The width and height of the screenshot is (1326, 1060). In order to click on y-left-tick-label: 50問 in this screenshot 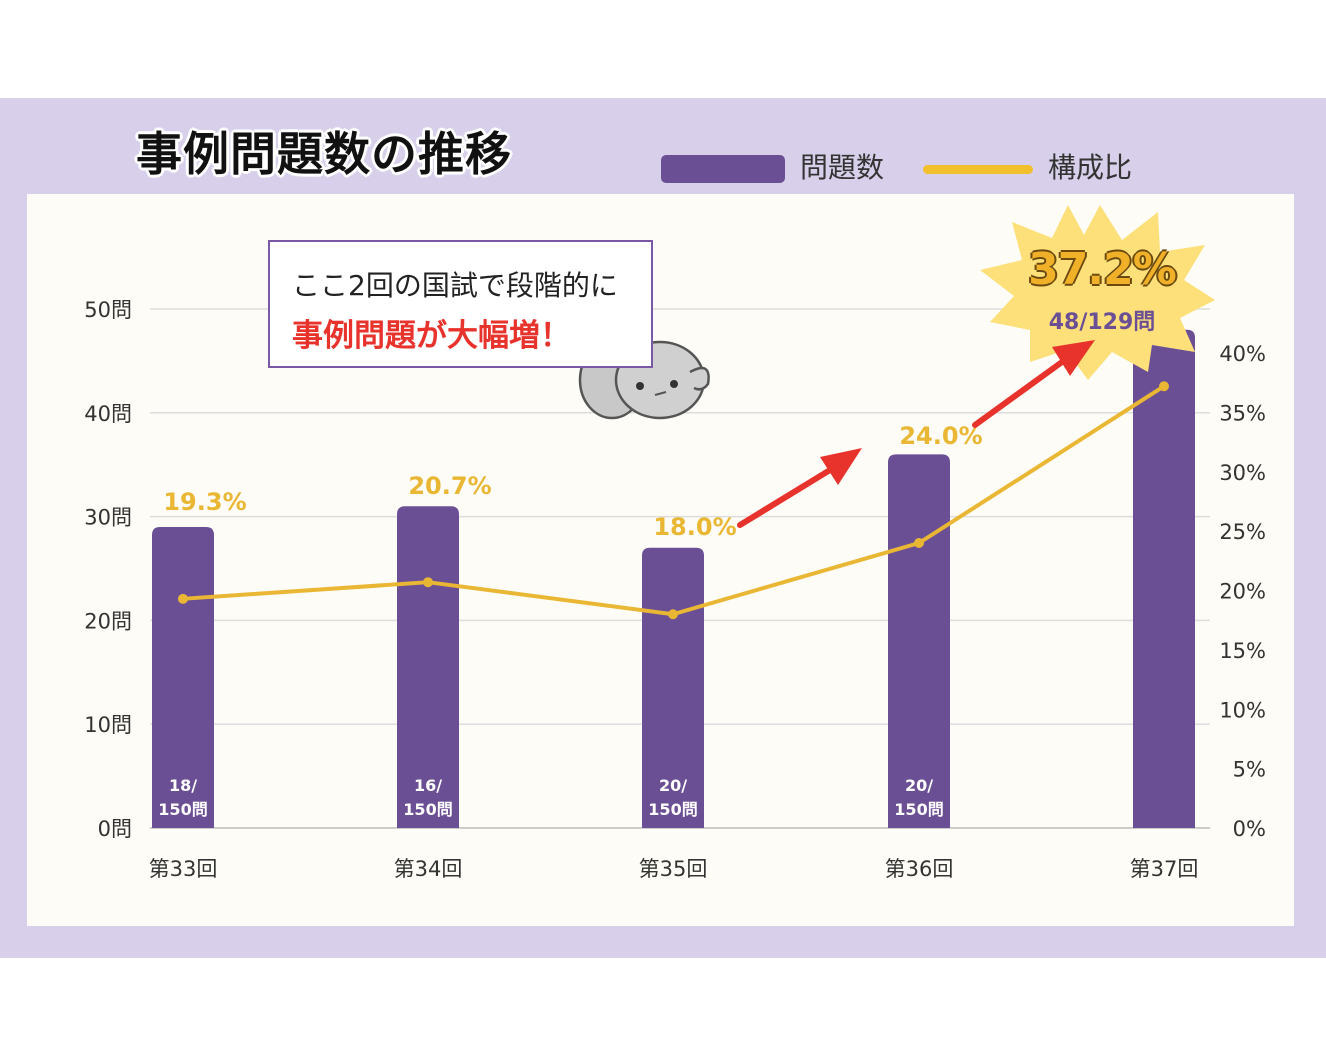, I will do `click(108, 310)`.